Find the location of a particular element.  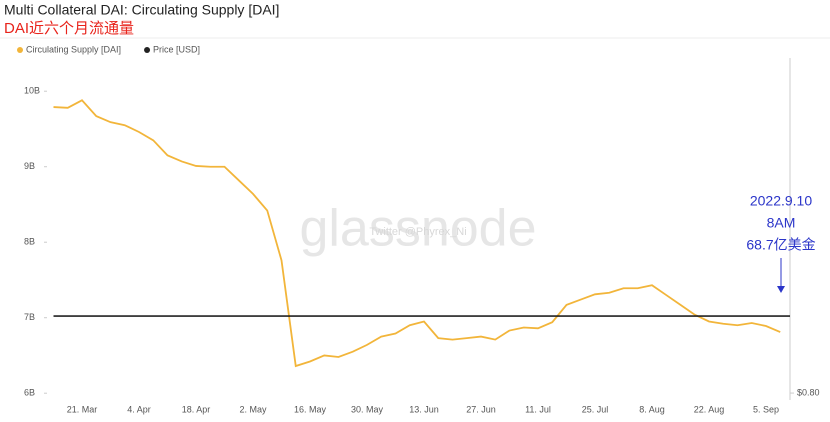

watermark-credit: Twitter @Phyrex_Ni is located at coordinates (417, 232).